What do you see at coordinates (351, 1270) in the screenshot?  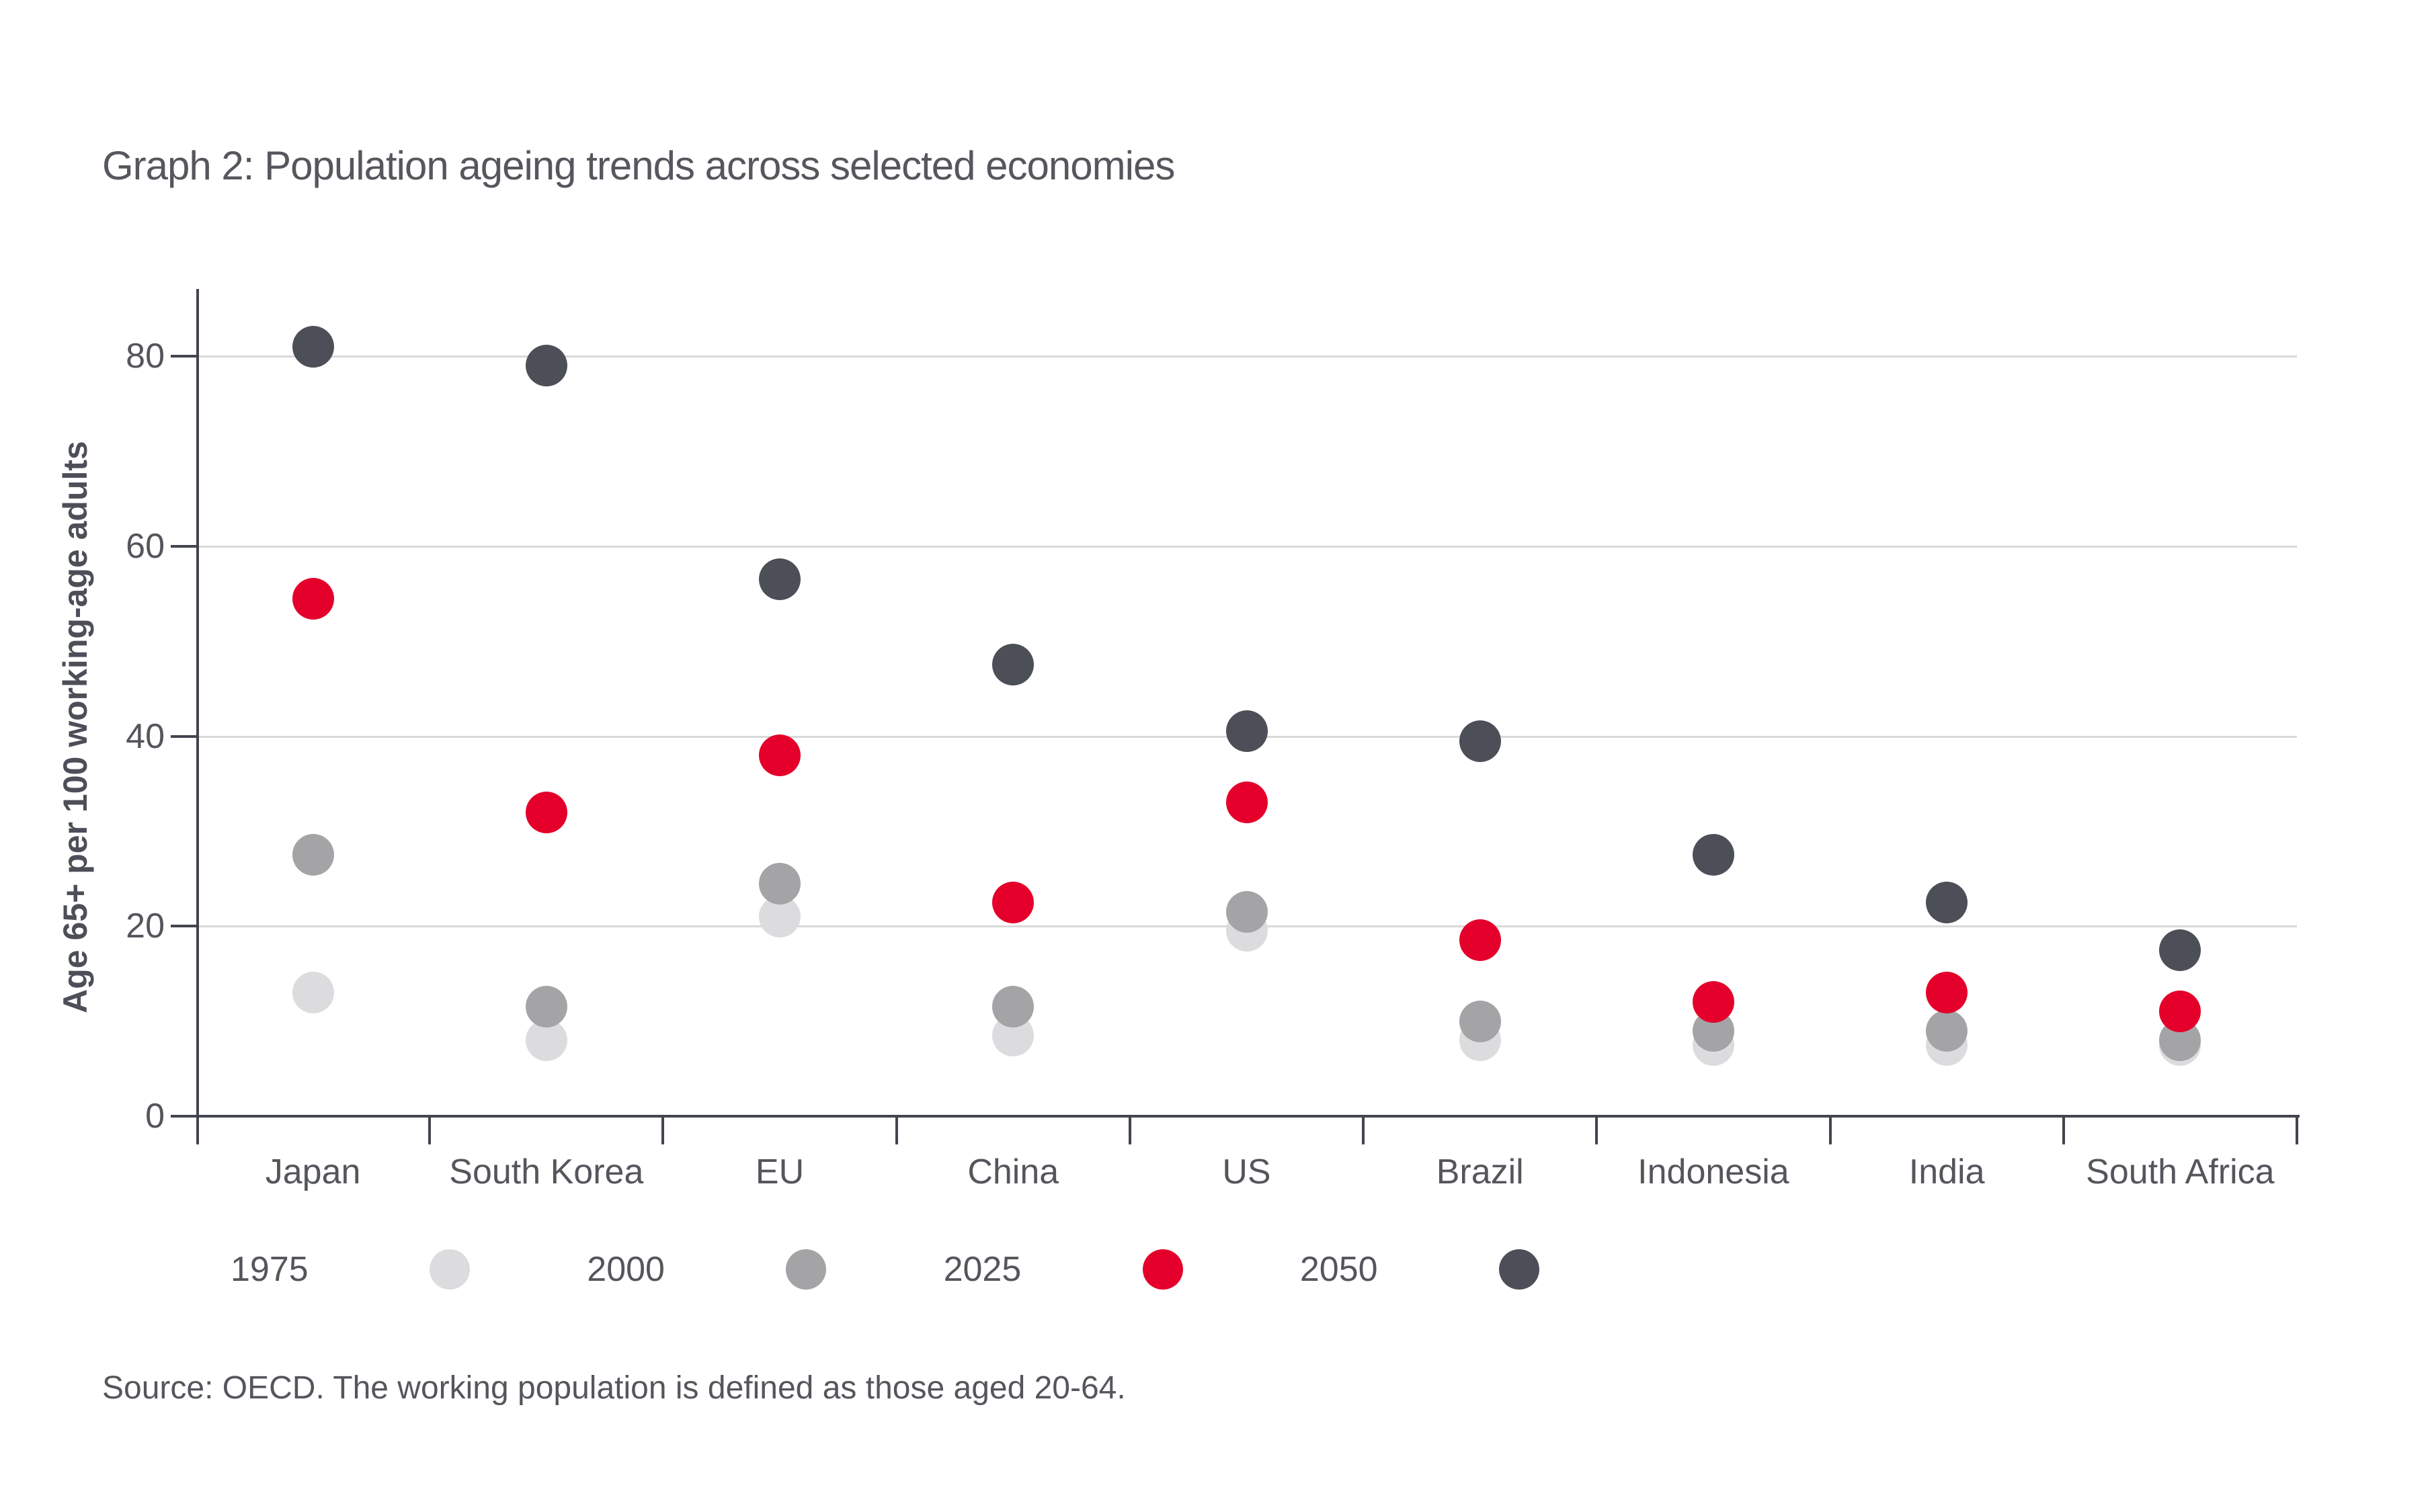 I see `legend-item-1975: 1975` at bounding box center [351, 1270].